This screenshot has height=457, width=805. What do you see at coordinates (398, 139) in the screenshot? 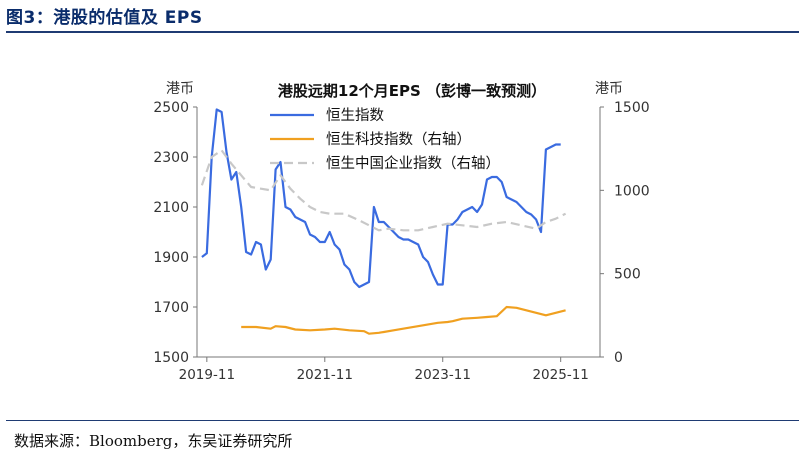
I see `legend-label-2: 恒生科技指数（右轴）` at bounding box center [398, 139].